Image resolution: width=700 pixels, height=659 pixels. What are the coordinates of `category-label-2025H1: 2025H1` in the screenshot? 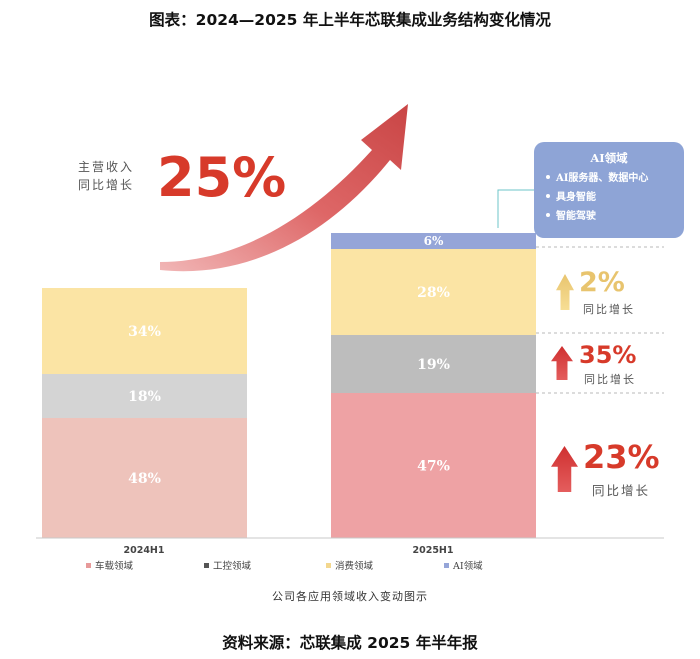 It's located at (432, 550).